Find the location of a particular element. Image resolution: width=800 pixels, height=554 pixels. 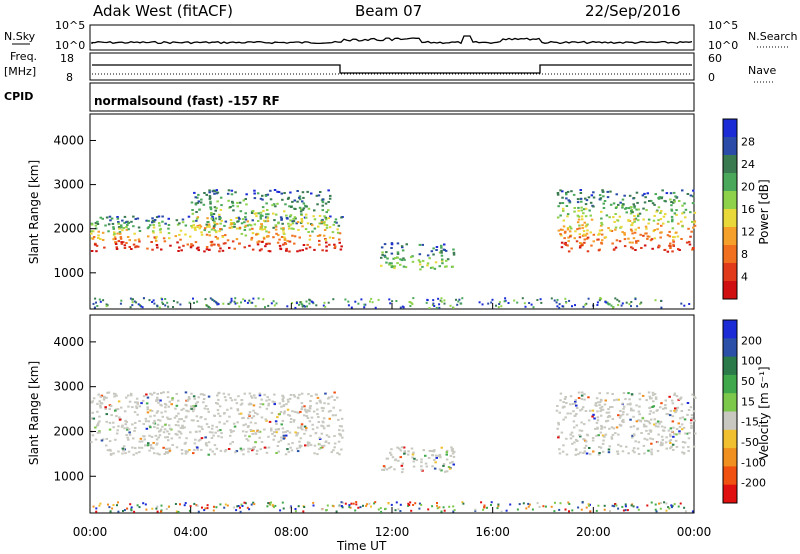

y-tick-label: 1000 is located at coordinates (68, 273).